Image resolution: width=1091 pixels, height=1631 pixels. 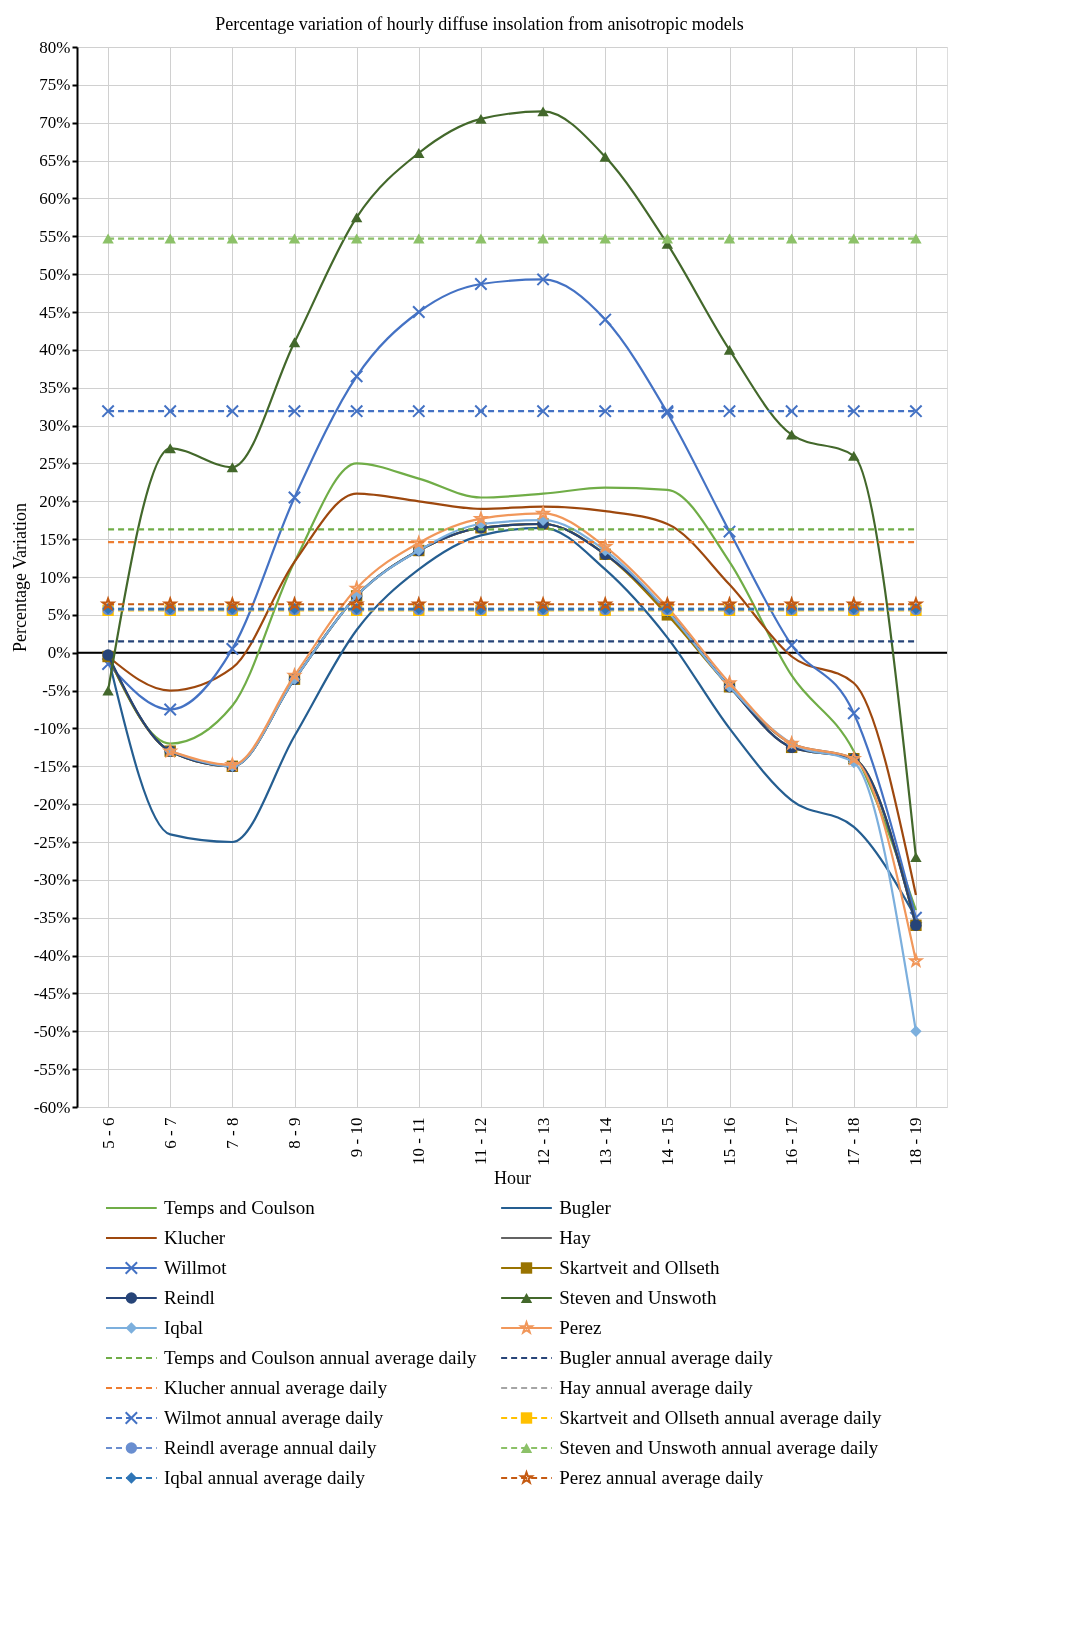 What do you see at coordinates (232, 1133) in the screenshot?
I see `x-tick-label: 7 - 8` at bounding box center [232, 1133].